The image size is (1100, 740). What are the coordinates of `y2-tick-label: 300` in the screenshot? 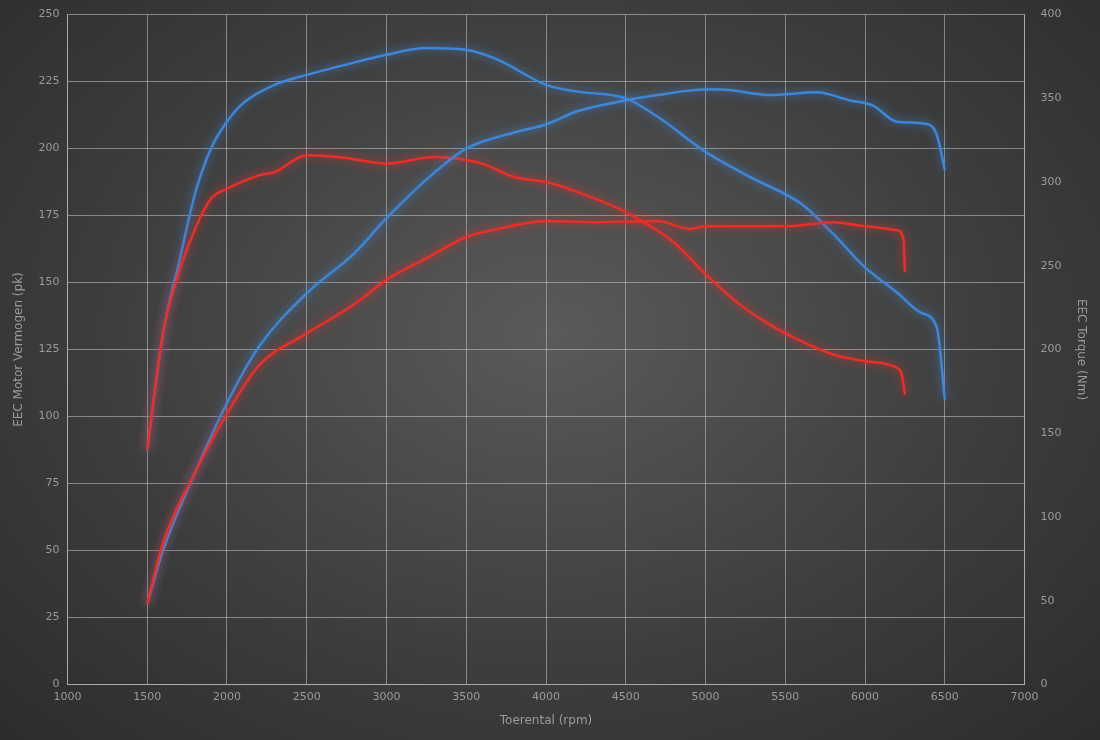 It's located at (1051, 181).